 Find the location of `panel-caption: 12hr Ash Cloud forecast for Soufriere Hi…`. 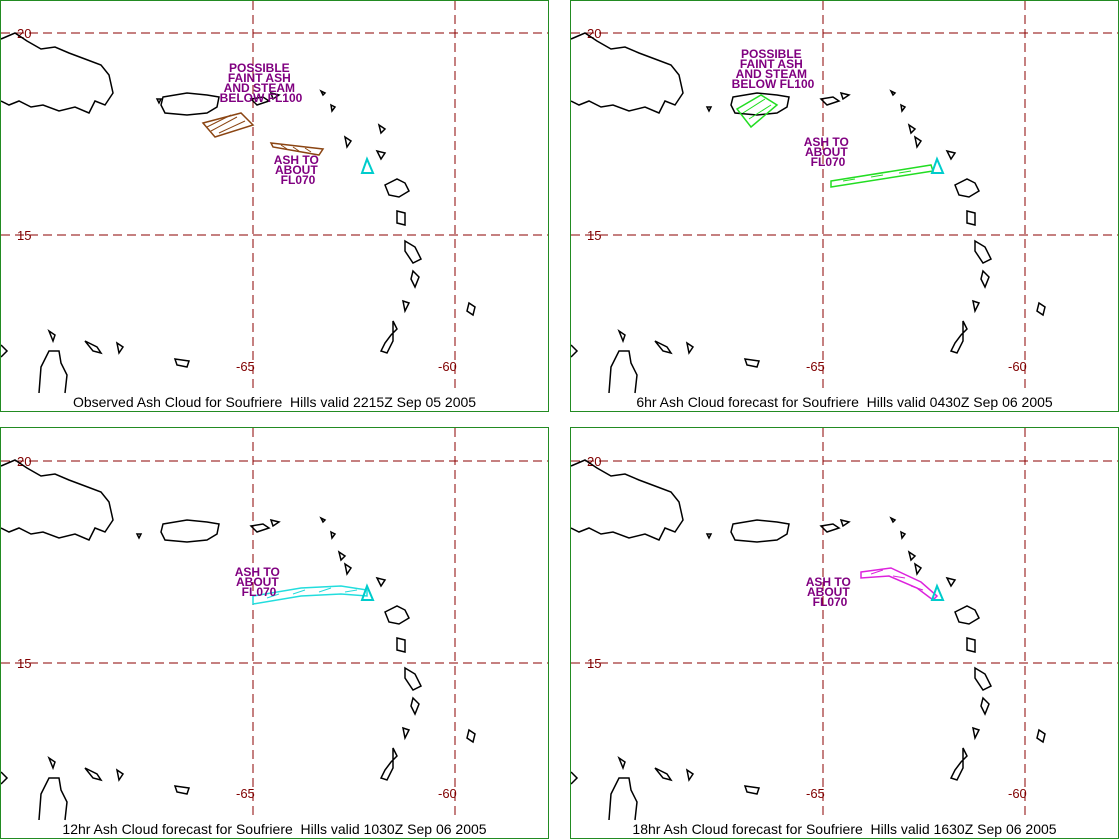

panel-caption: 12hr Ash Cloud forecast for Soufriere Hi… is located at coordinates (274, 829).